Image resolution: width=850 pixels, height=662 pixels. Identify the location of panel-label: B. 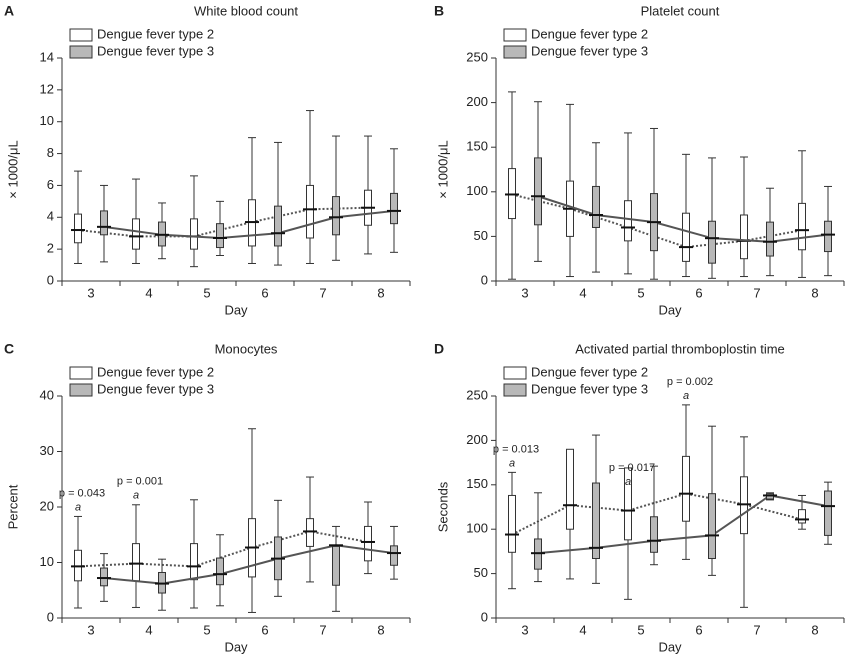
(439, 11).